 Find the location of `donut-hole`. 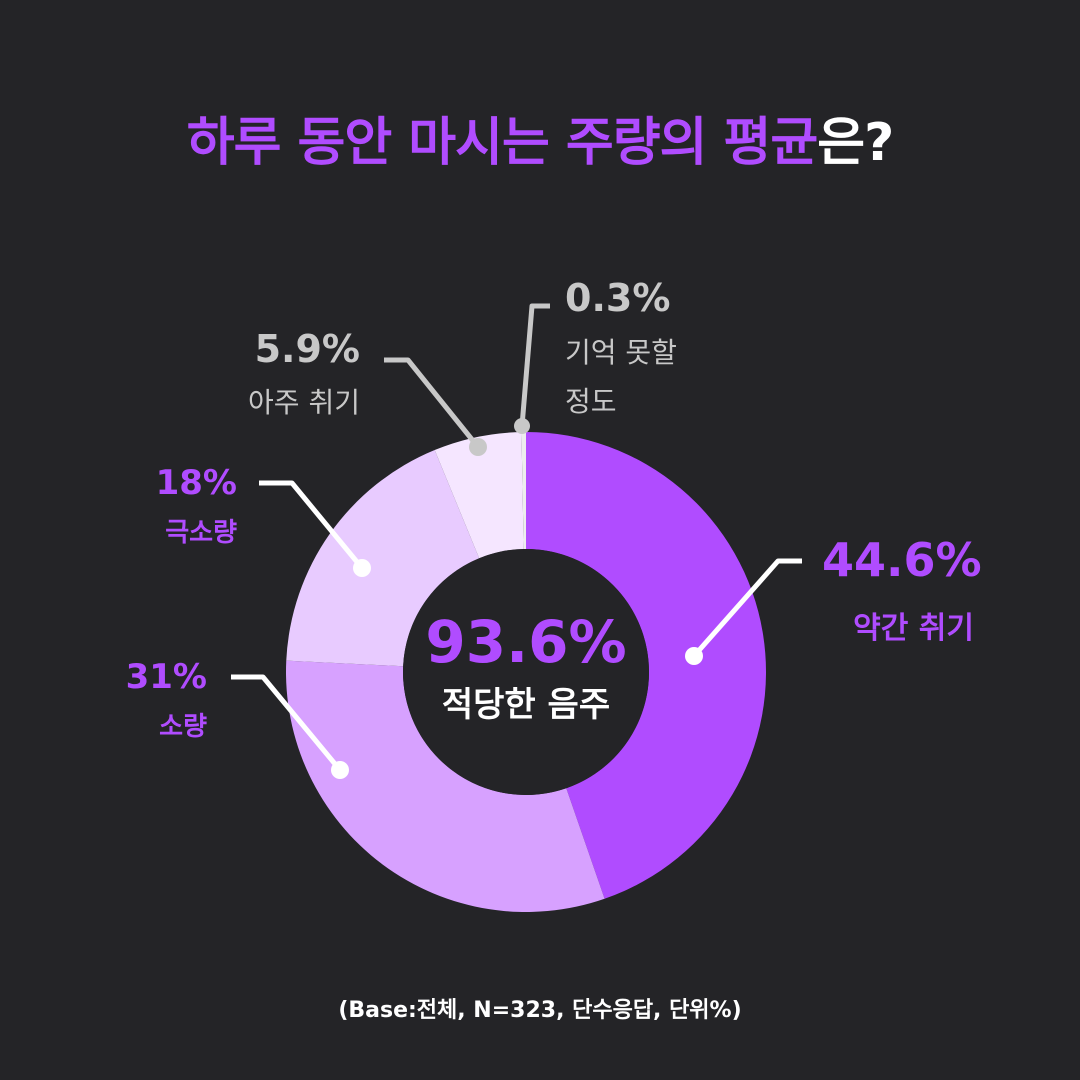

donut-hole is located at coordinates (526, 672).